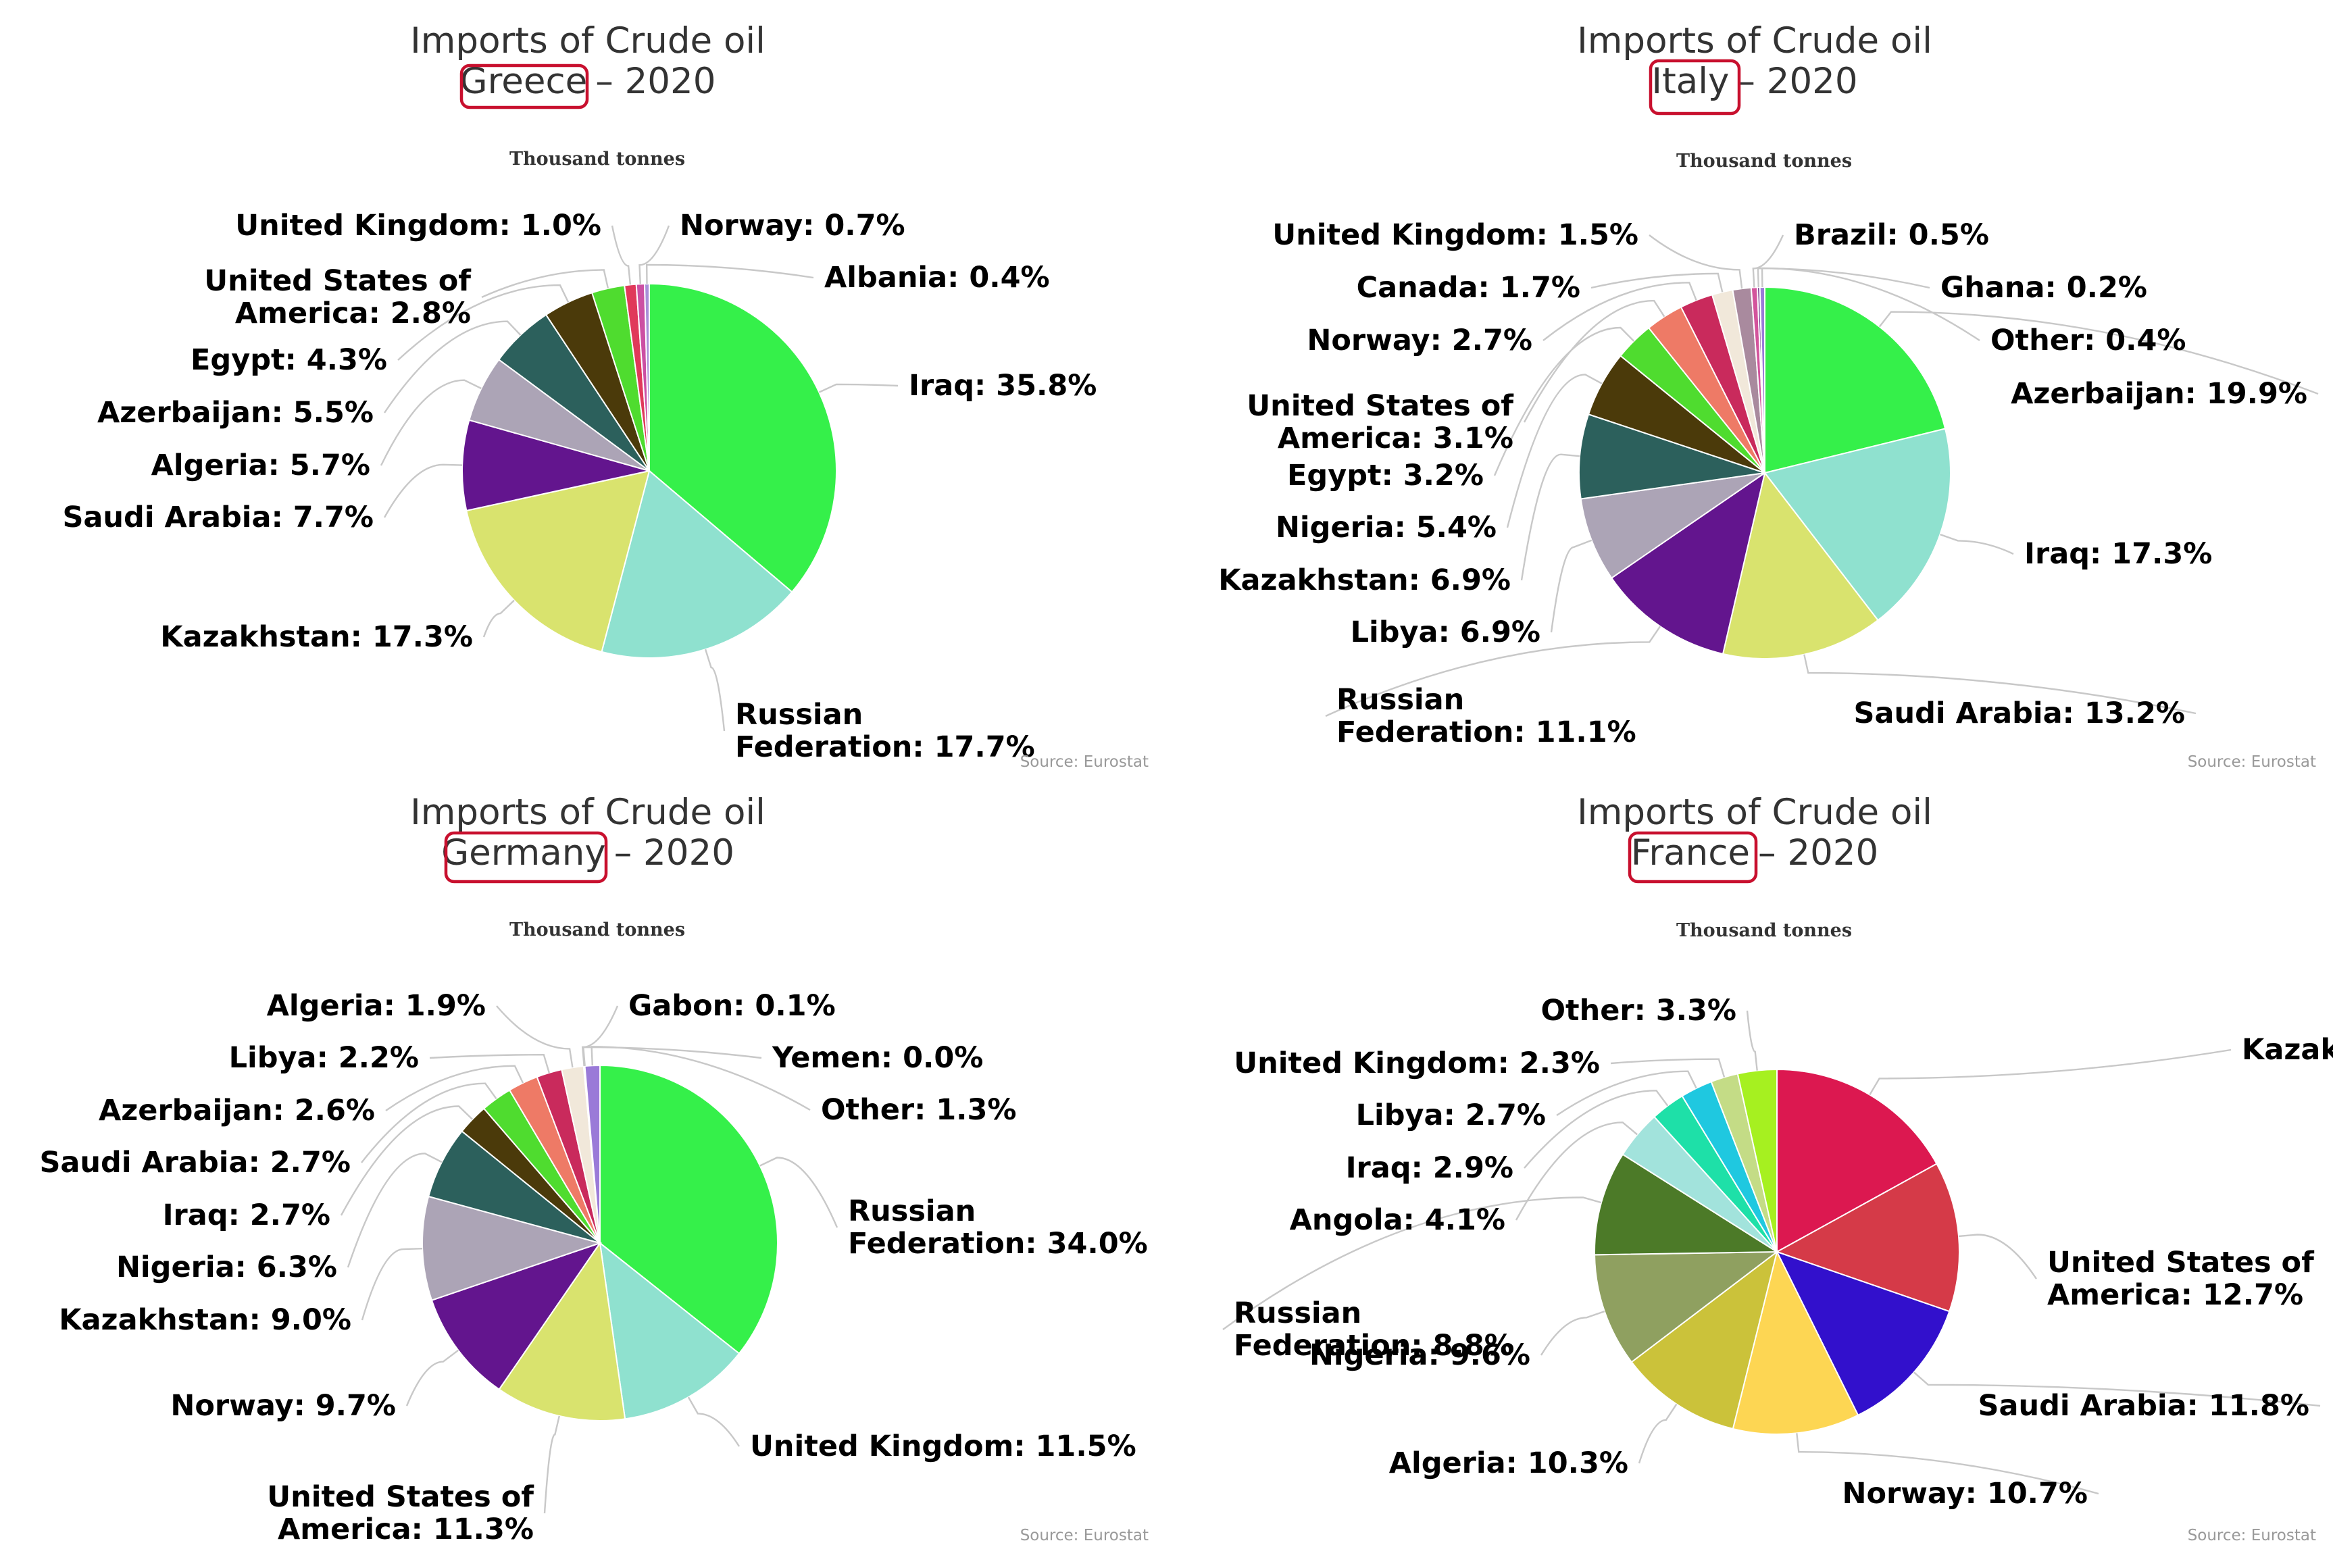 This screenshot has width=2333, height=1568. Describe the element at coordinates (246, 1215) in the screenshot. I see `data-label-iraq: Iraq: 2.7%` at that location.